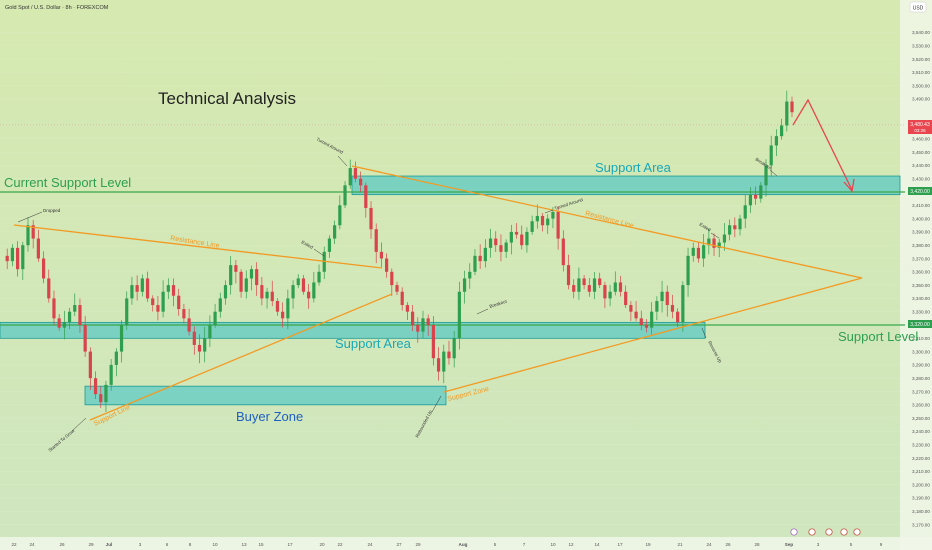 The height and width of the screenshot is (550, 932). Describe the element at coordinates (30, 217) in the screenshot. I see `dropped-arrow` at that location.